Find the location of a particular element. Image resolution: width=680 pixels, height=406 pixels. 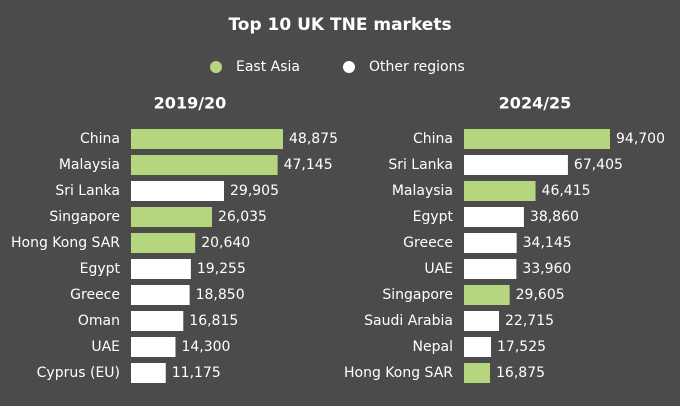

value-label: 14,300 is located at coordinates (205, 347).